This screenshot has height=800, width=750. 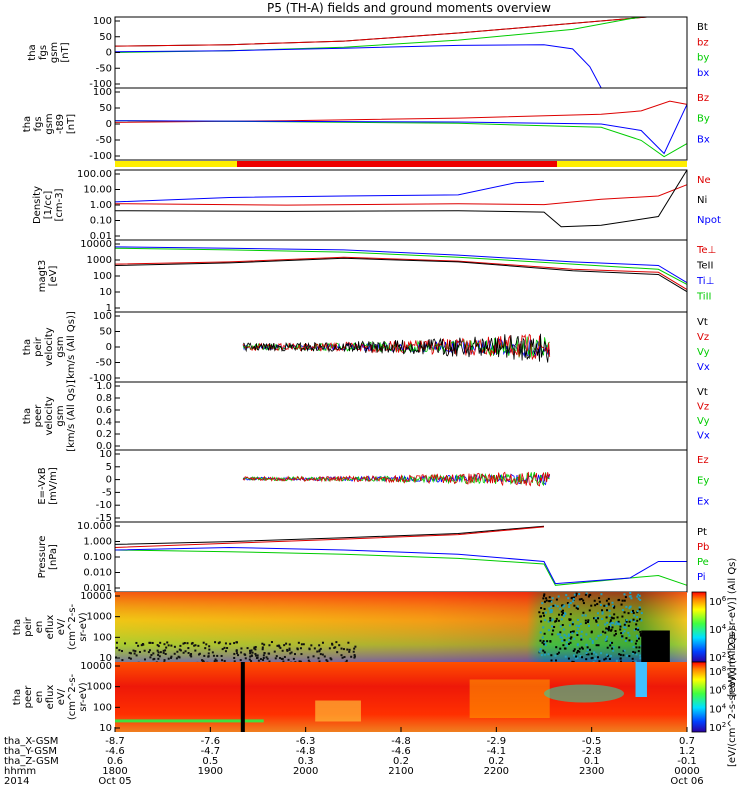 I want to click on x-tick-label: -4.1, so click(x=497, y=751).